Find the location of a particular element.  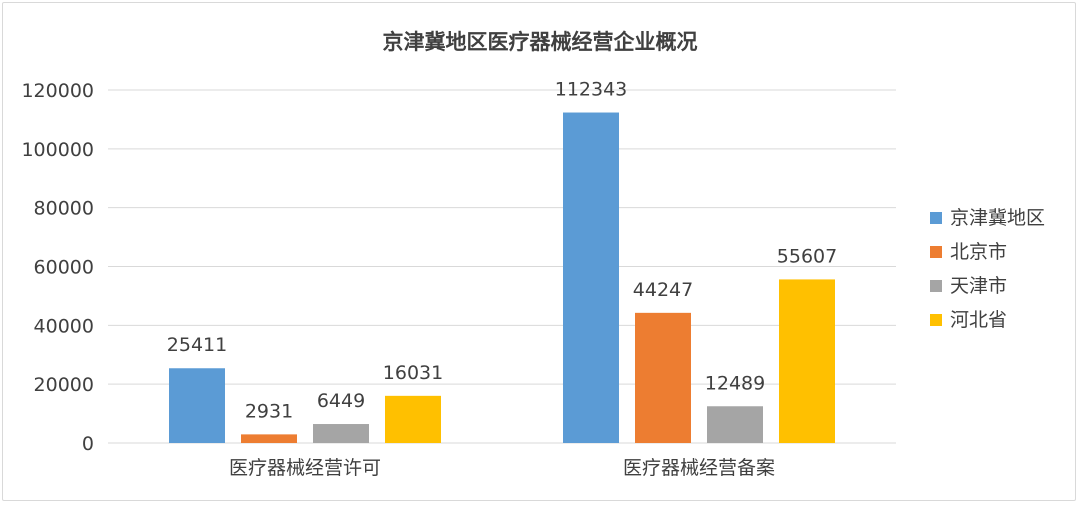

legend-label: 天津市 is located at coordinates (978, 286).